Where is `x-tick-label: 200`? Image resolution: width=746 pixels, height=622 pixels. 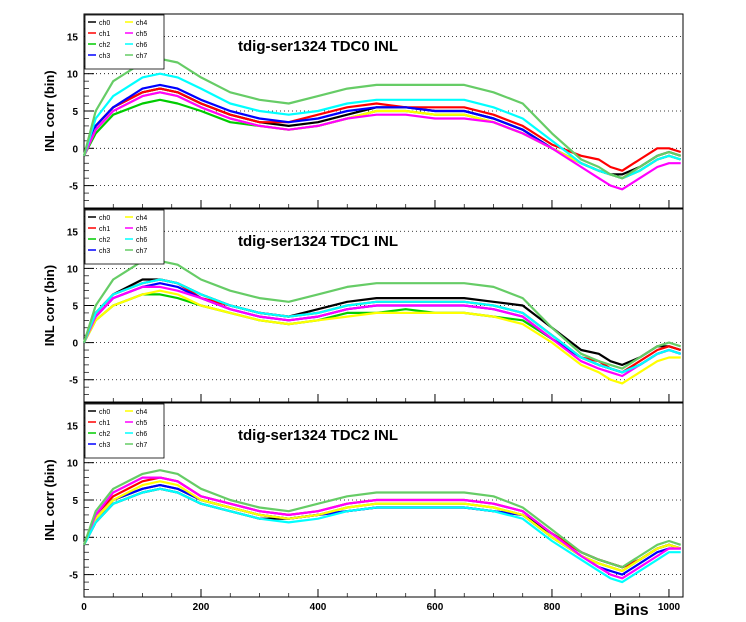 x-tick-label: 200 is located at coordinates (201, 607).